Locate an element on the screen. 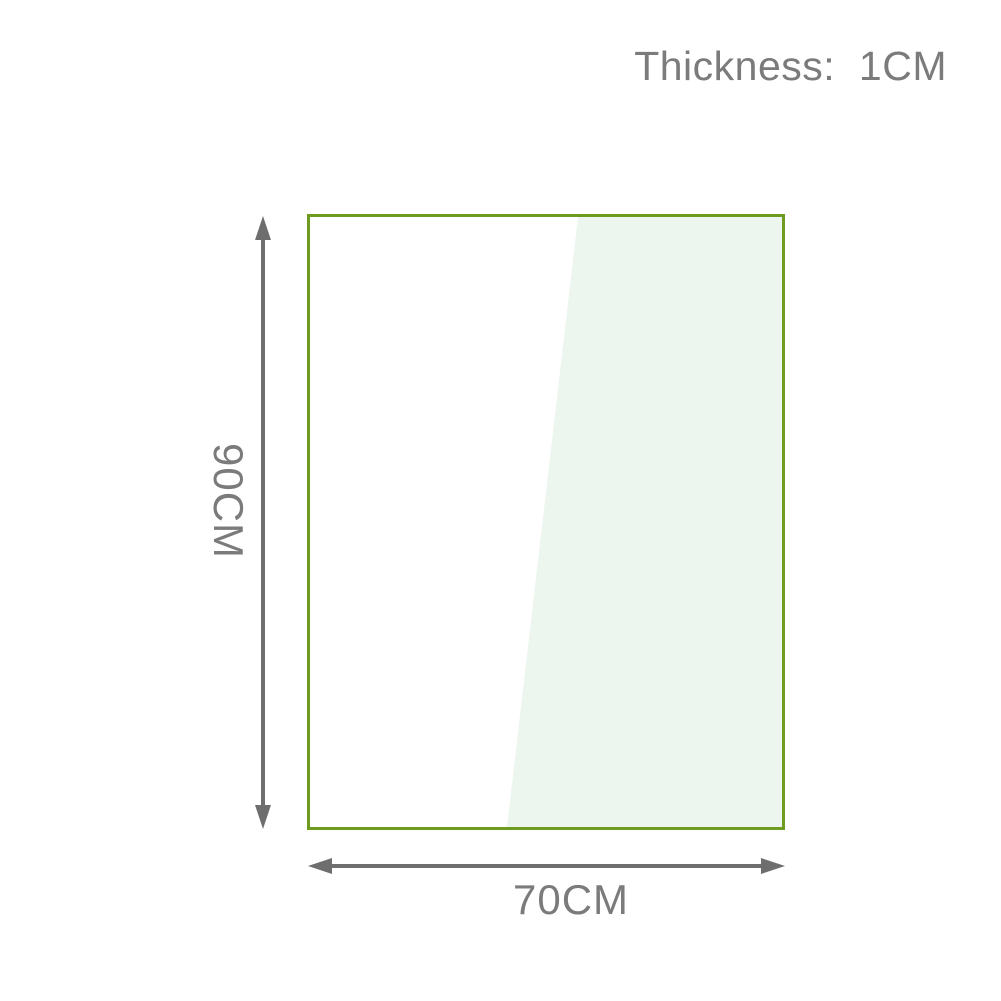  width-dimension-arrow is located at coordinates (546, 866).